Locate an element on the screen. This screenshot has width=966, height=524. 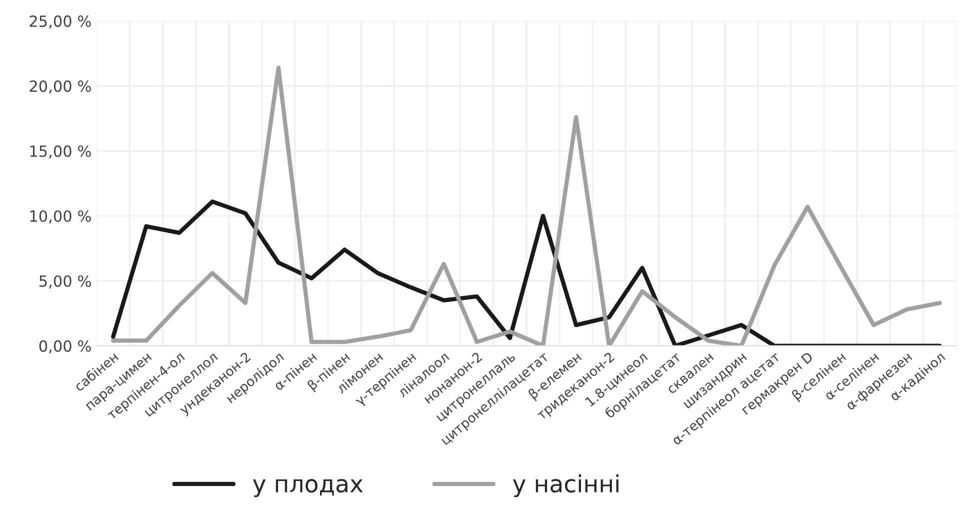
legend-label: у насінні is located at coordinates (565, 486).